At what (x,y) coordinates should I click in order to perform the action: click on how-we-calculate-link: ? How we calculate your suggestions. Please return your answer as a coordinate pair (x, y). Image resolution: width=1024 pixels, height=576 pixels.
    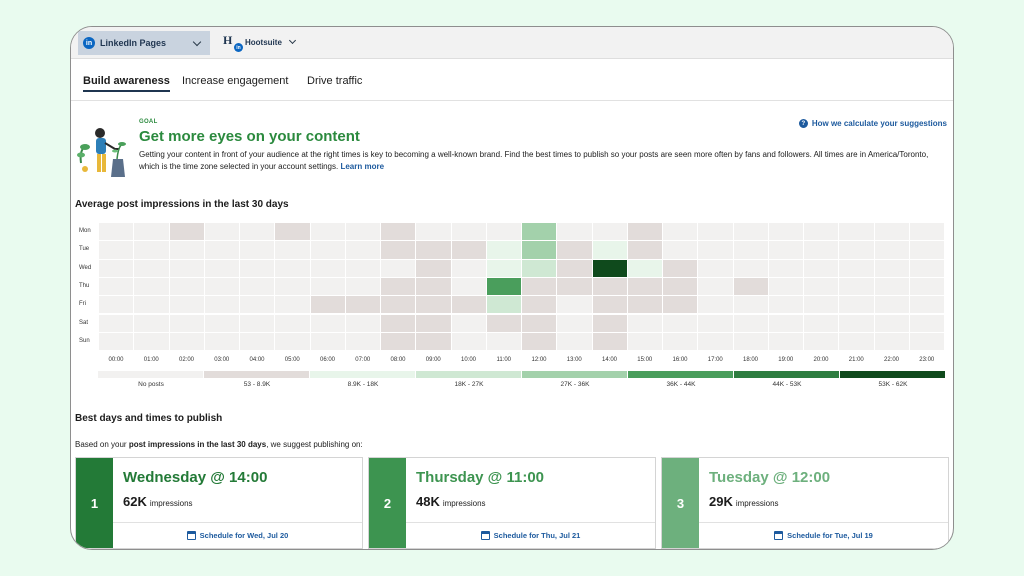
    Looking at the image, I should click on (872, 123).